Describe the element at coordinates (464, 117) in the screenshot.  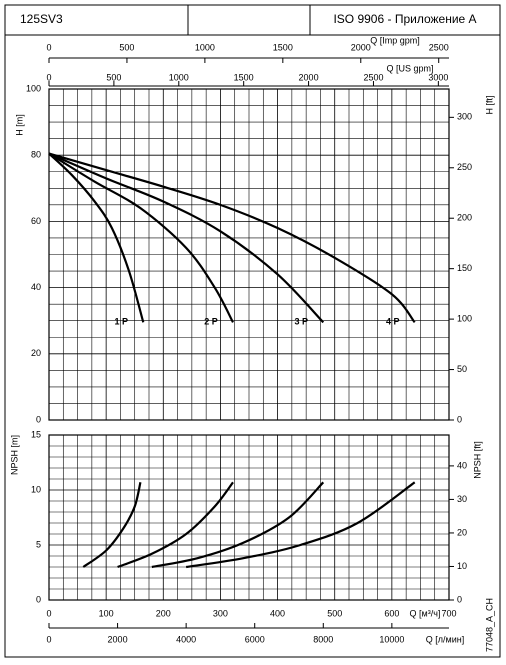
I see `y2-tick-label: 300` at that location.